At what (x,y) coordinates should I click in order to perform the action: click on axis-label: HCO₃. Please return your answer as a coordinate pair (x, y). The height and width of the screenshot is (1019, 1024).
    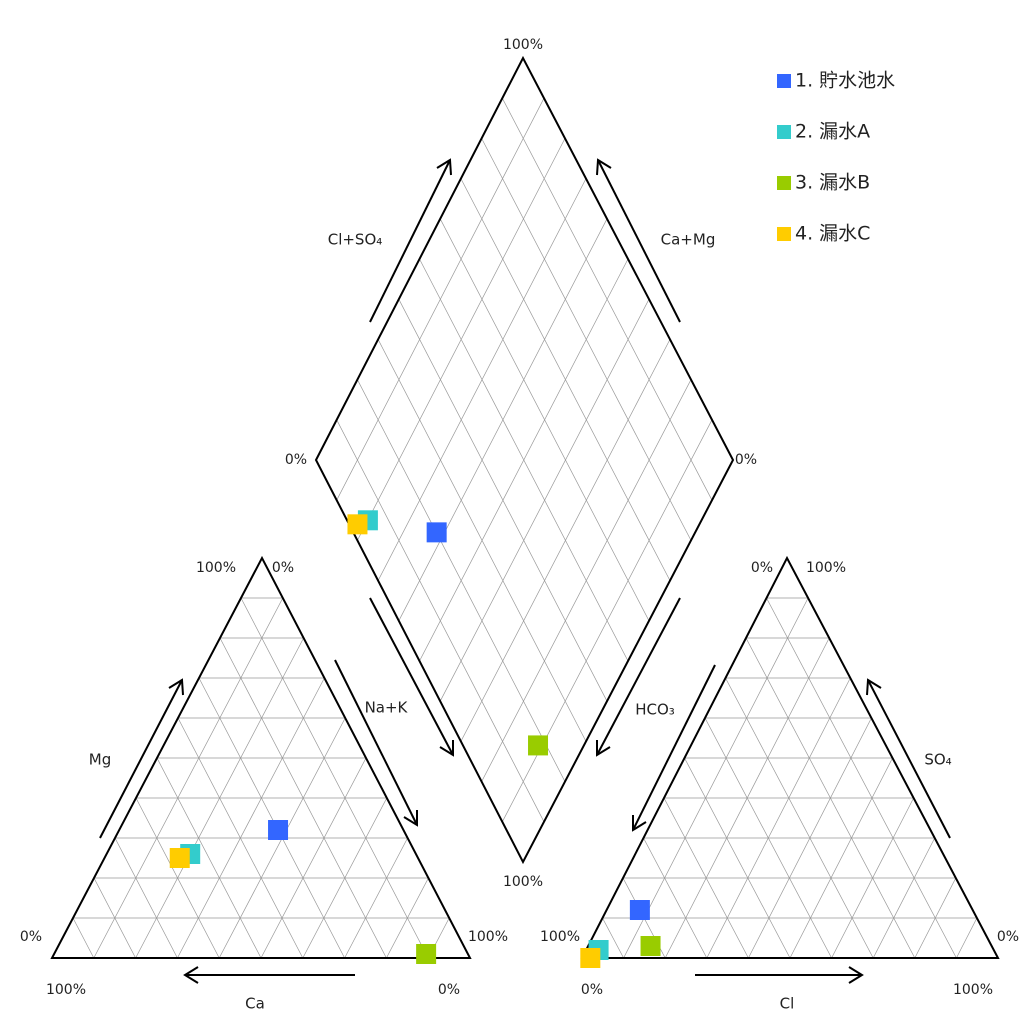
    Looking at the image, I should click on (655, 710).